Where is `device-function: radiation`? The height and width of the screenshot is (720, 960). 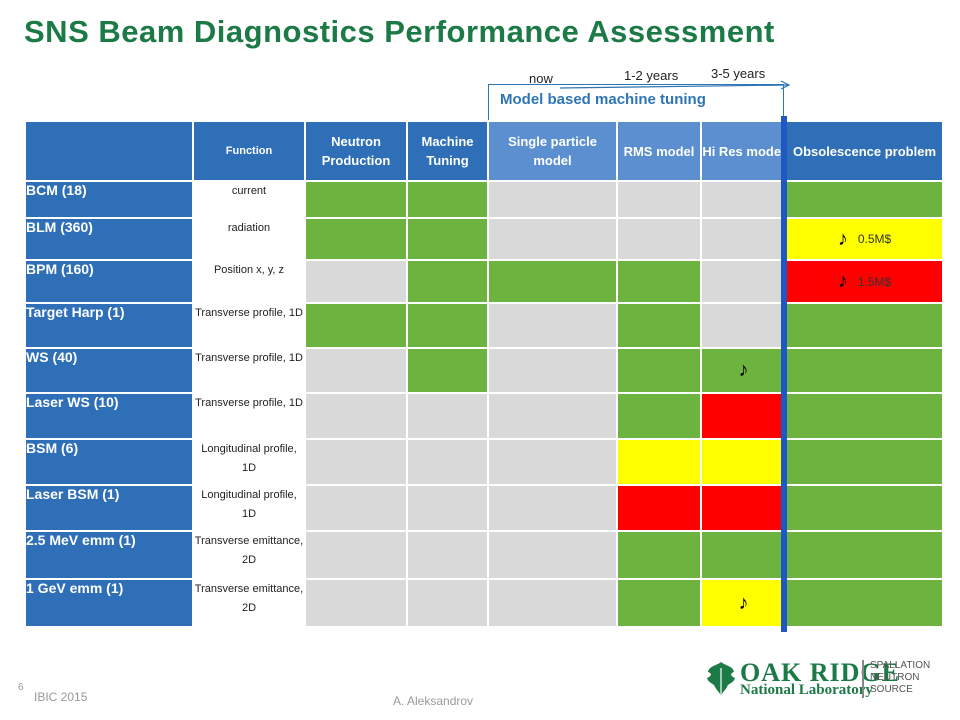 device-function: radiation is located at coordinates (249, 239).